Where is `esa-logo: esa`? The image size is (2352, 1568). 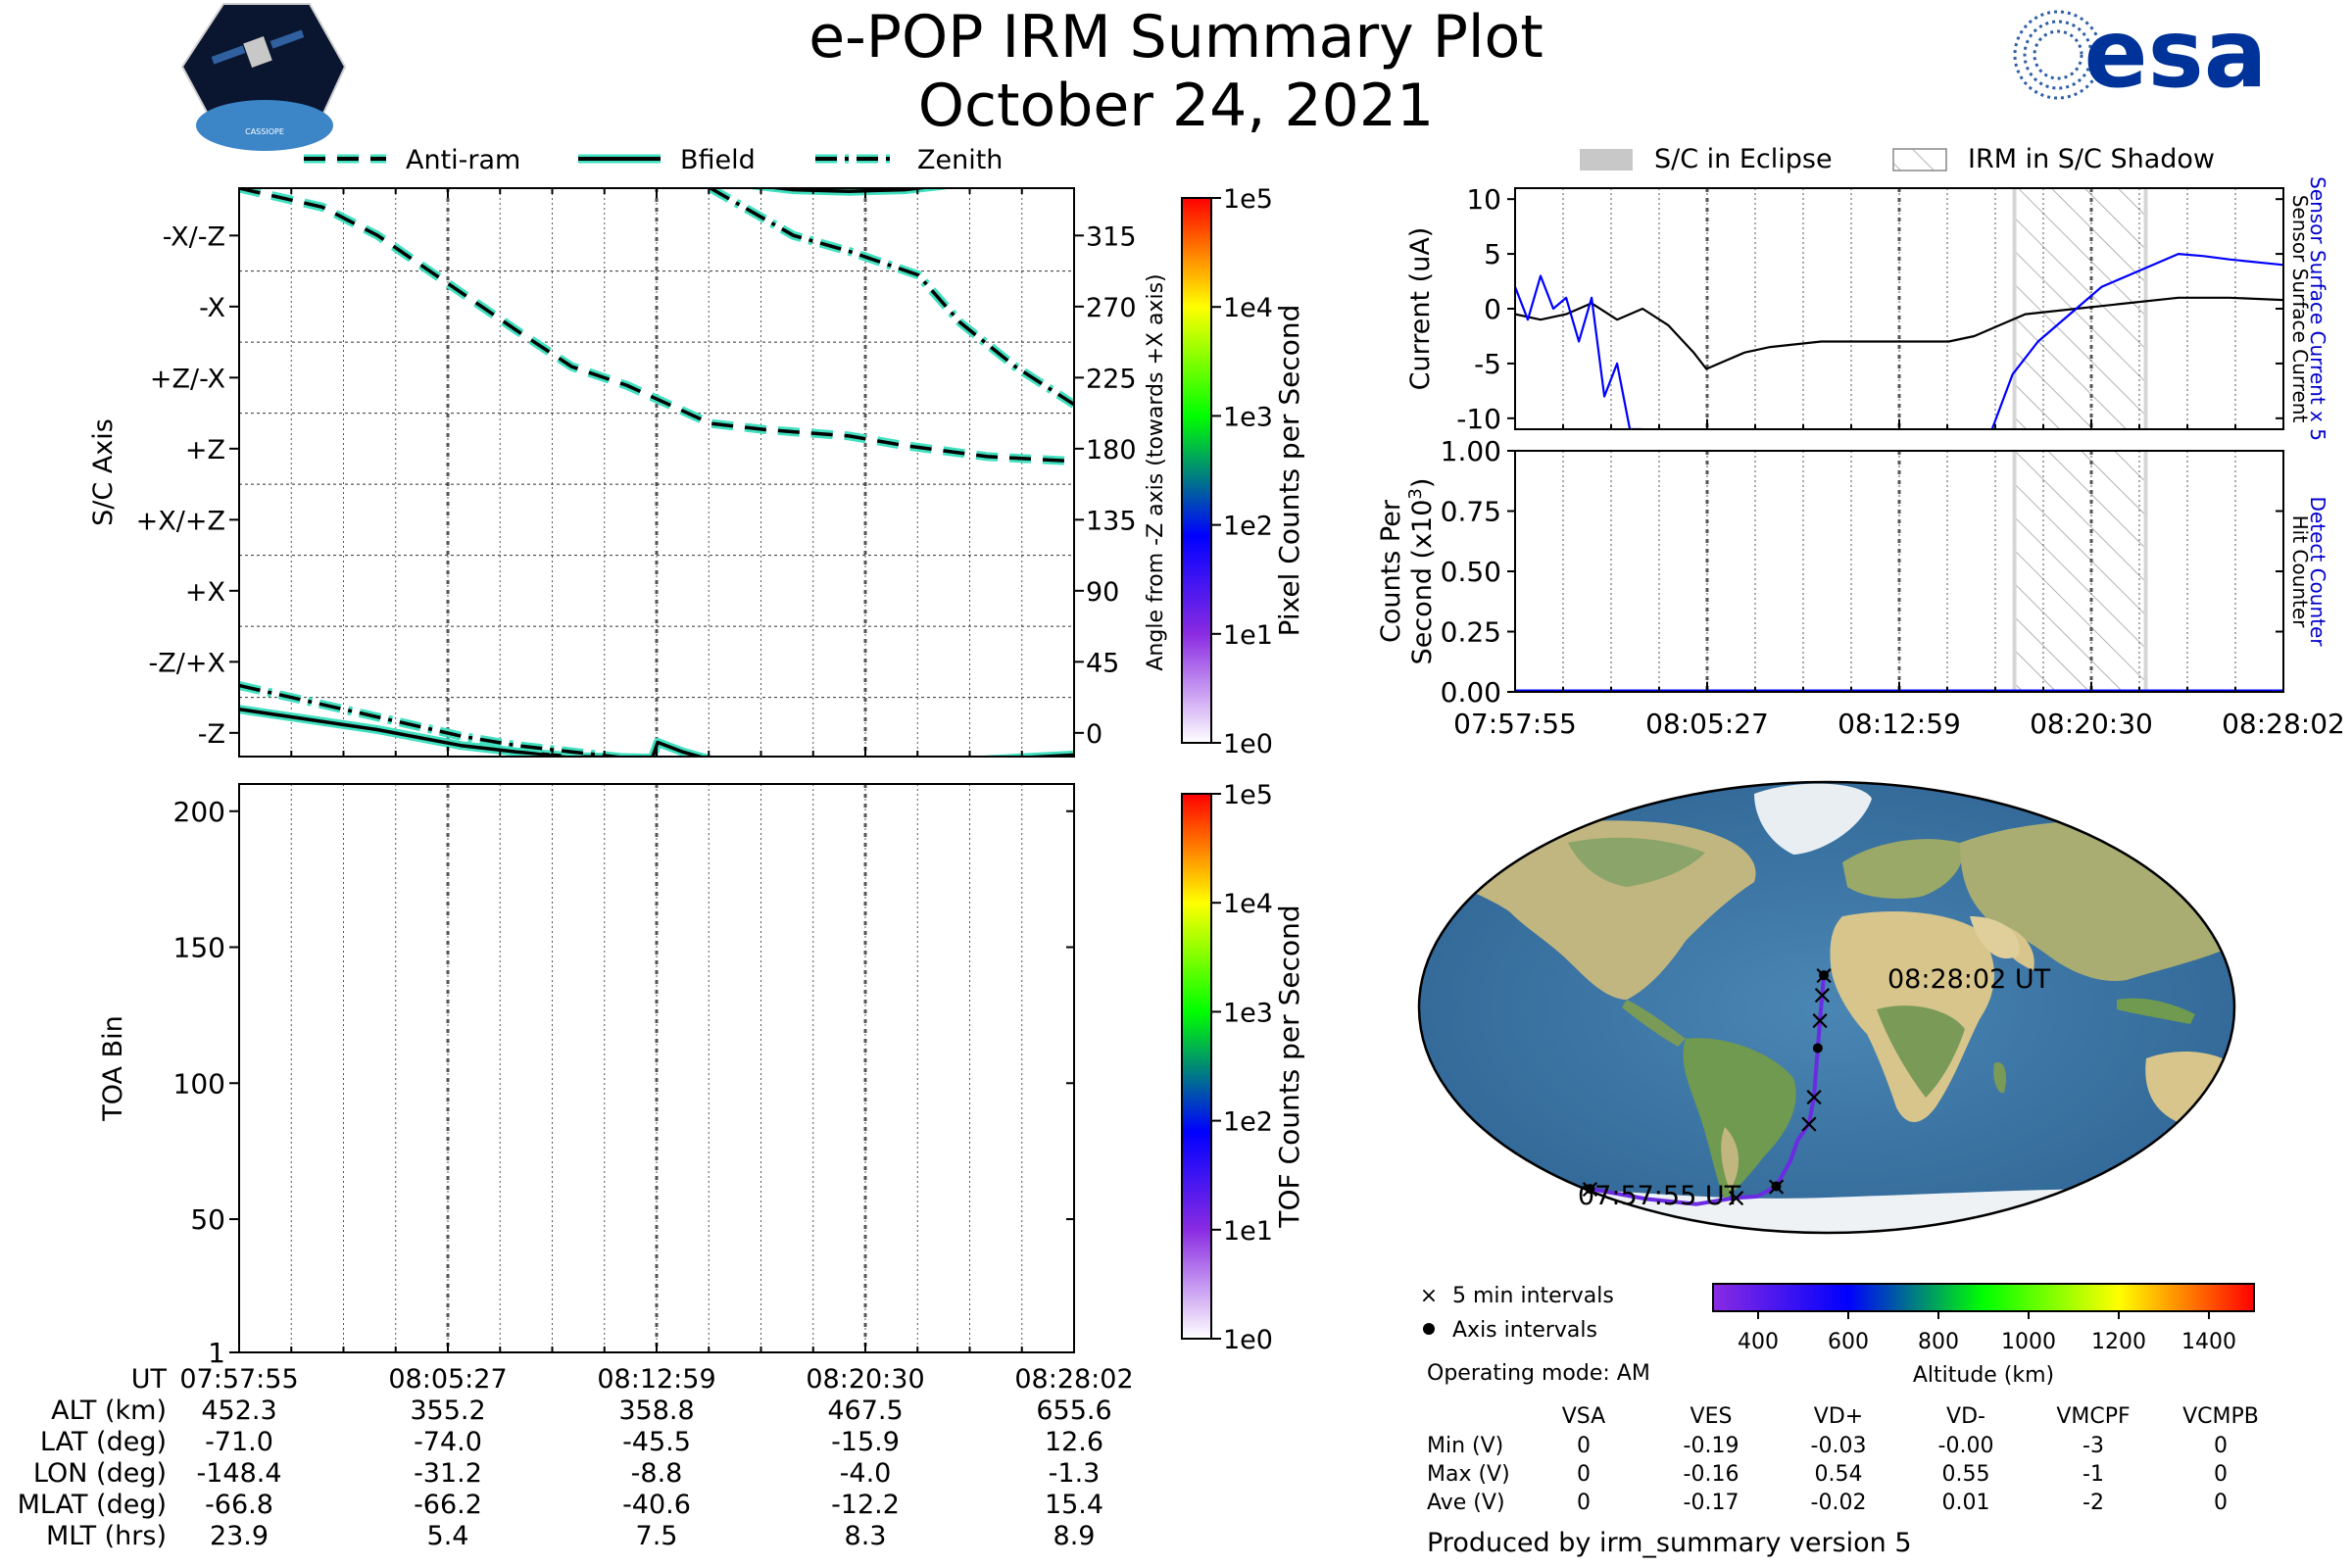 esa-logo: esa is located at coordinates (2140, 54).